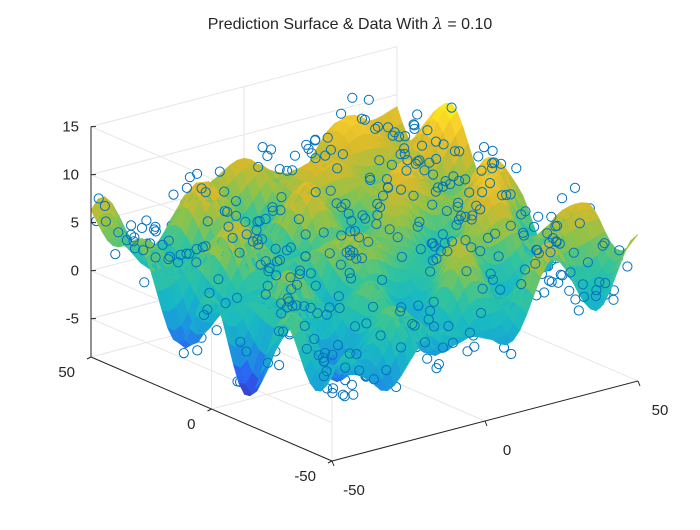 The height and width of the screenshot is (530, 700). I want to click on y-tick-label: 50, so click(66, 372).